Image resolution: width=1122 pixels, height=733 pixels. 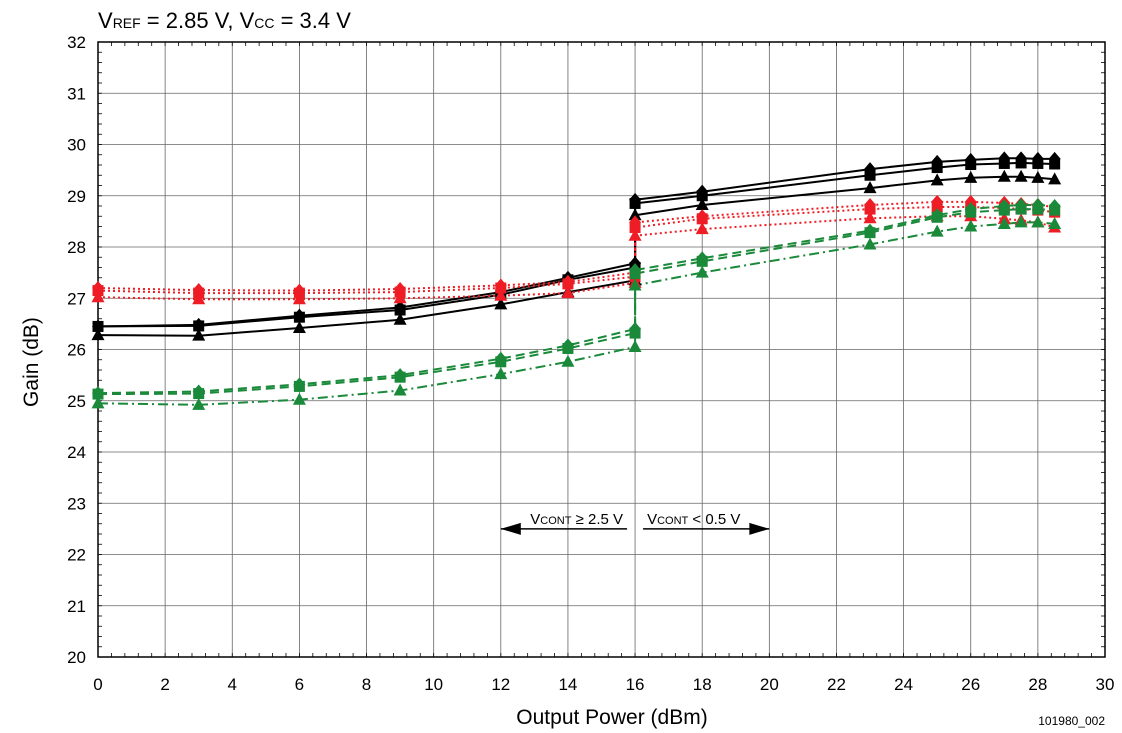 I want to click on y-tick-label: 22, so click(x=76, y=555).